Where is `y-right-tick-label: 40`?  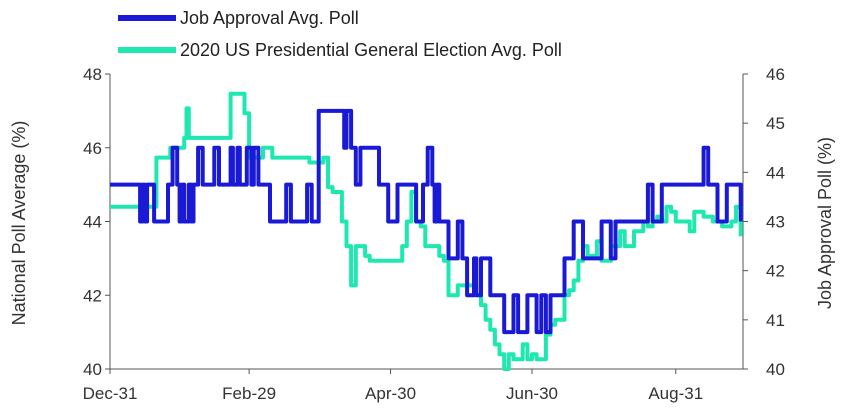 y-right-tick-label: 40 is located at coordinates (775, 369).